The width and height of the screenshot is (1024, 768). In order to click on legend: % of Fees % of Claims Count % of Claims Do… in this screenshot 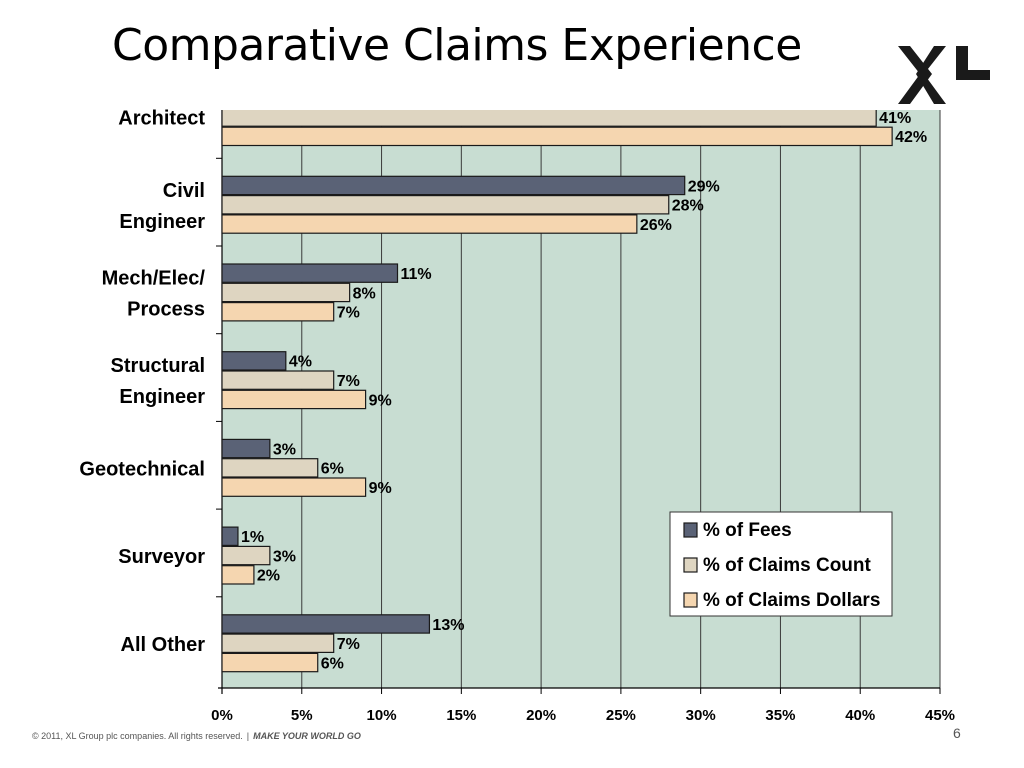, I will do `click(781, 564)`.